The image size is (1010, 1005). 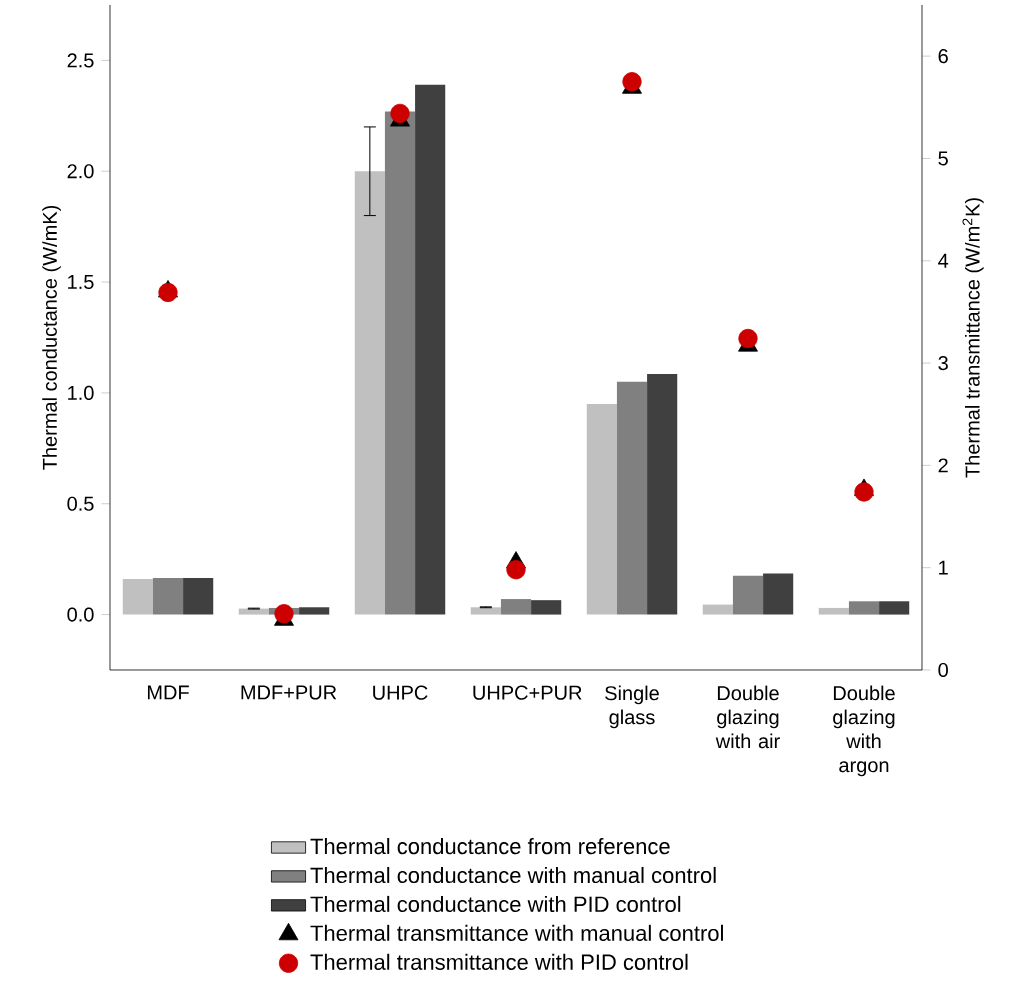 I want to click on y2-tick-label: 0, so click(x=943, y=670).